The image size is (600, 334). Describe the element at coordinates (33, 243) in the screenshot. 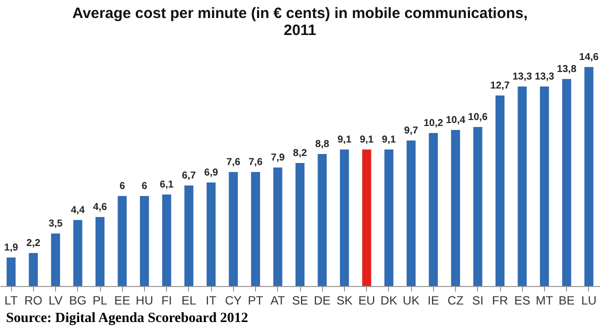

I see `data-label: 2,2` at that location.